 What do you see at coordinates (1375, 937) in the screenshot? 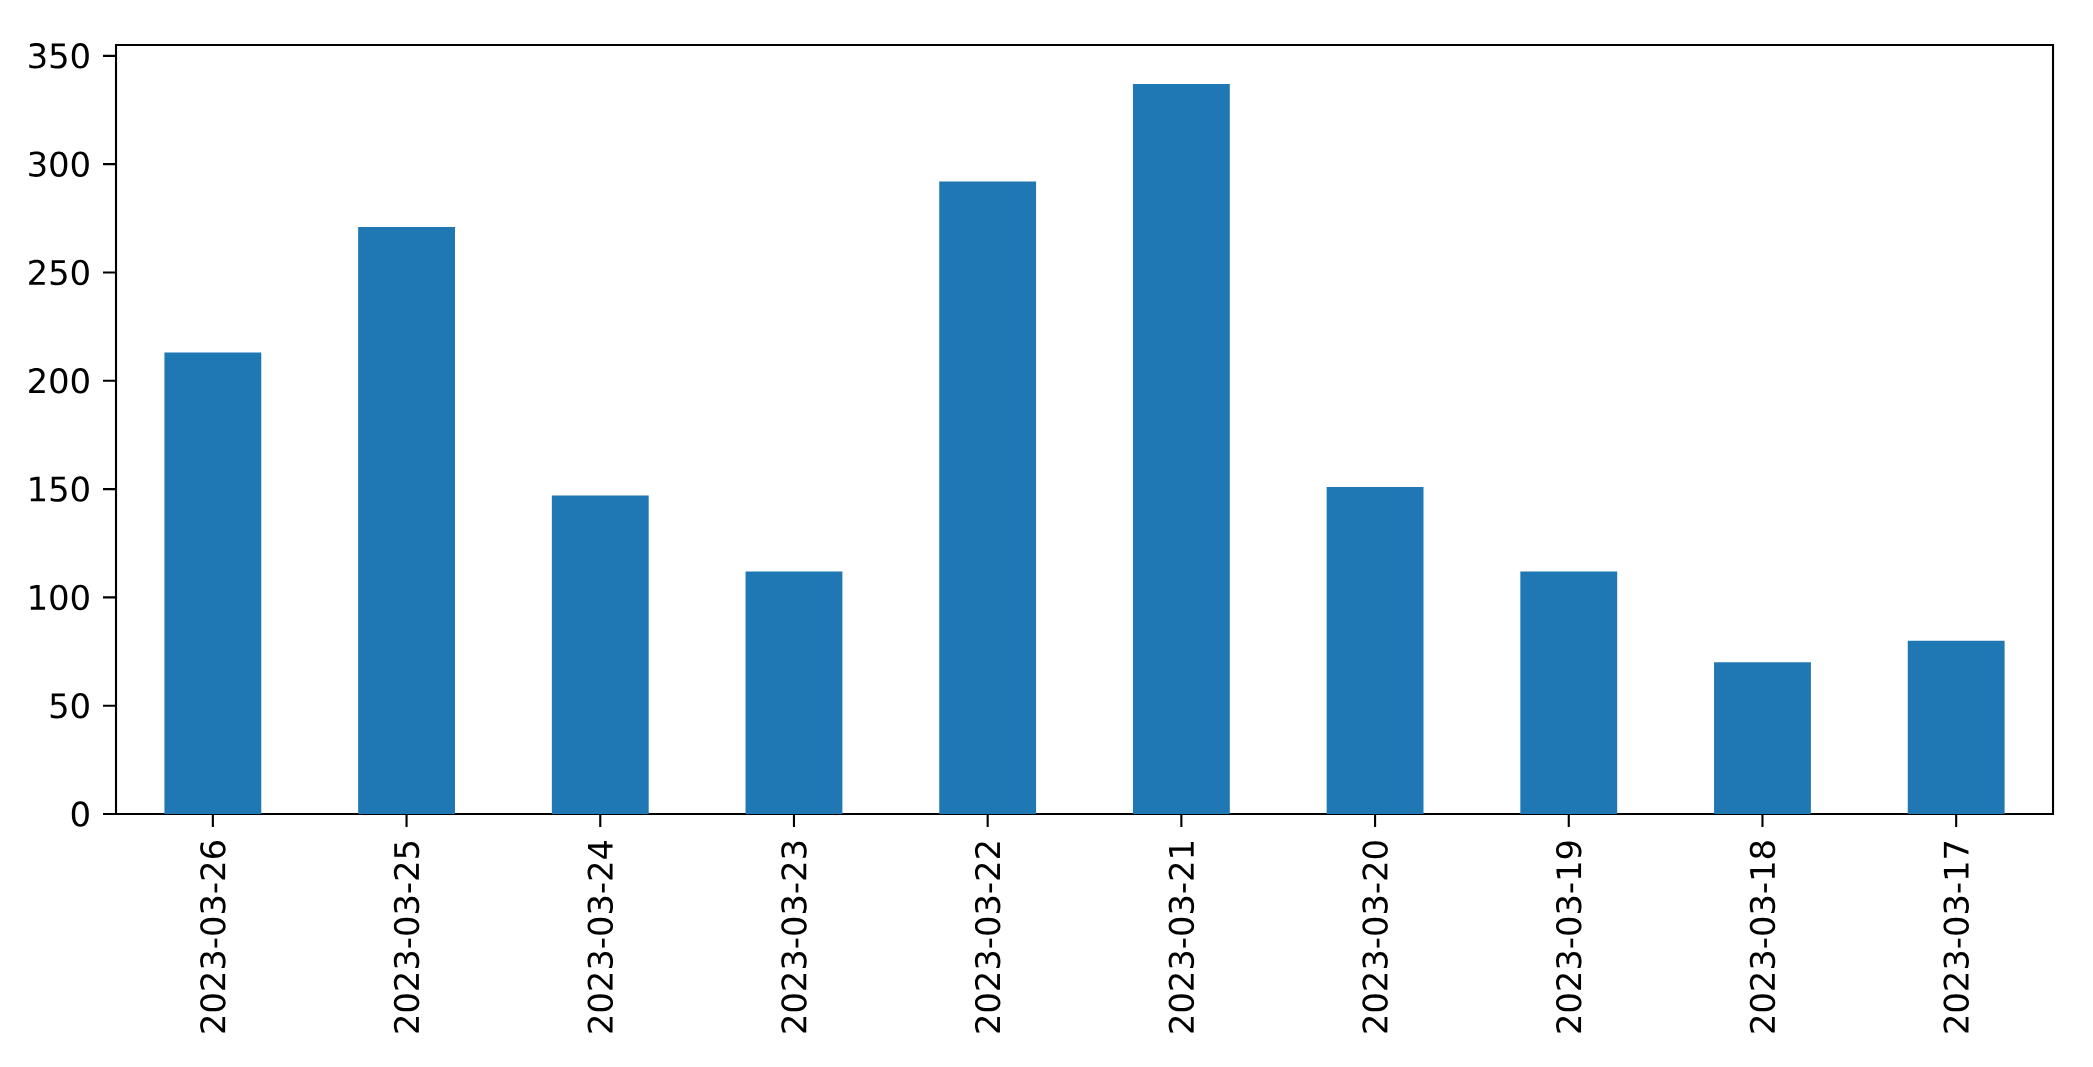
I see `x-tick-label: 2023-03-20` at bounding box center [1375, 937].